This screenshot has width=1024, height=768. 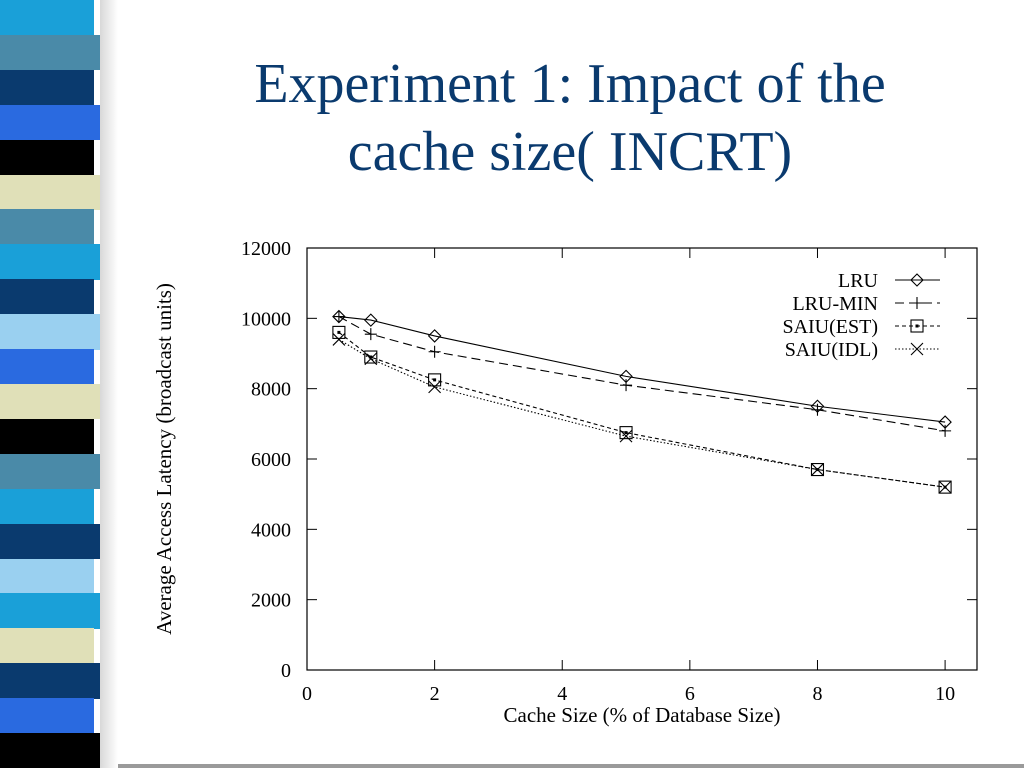 What do you see at coordinates (571, 766) in the screenshot?
I see `bottom-rule` at bounding box center [571, 766].